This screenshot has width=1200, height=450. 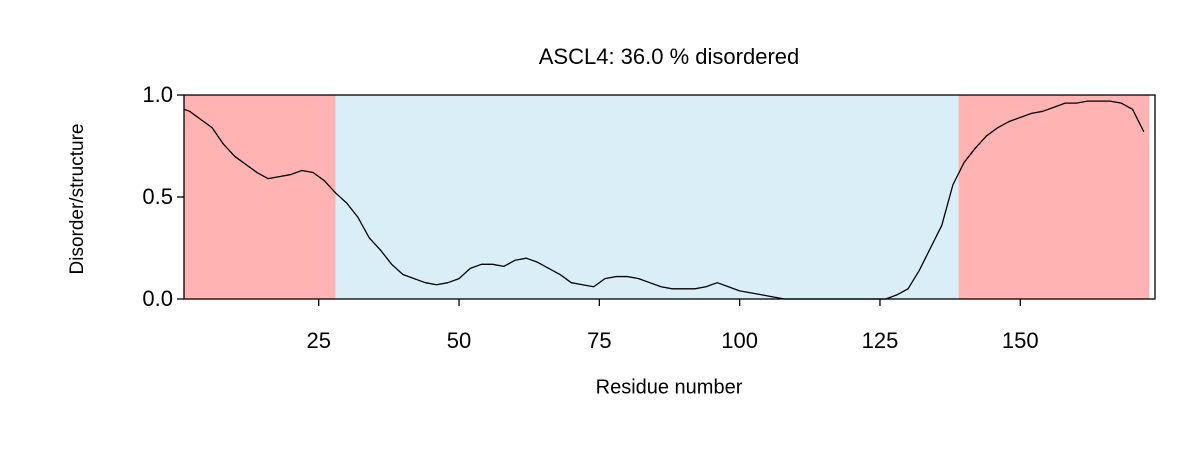 What do you see at coordinates (739, 340) in the screenshot?
I see `x-tick-label: 100` at bounding box center [739, 340].